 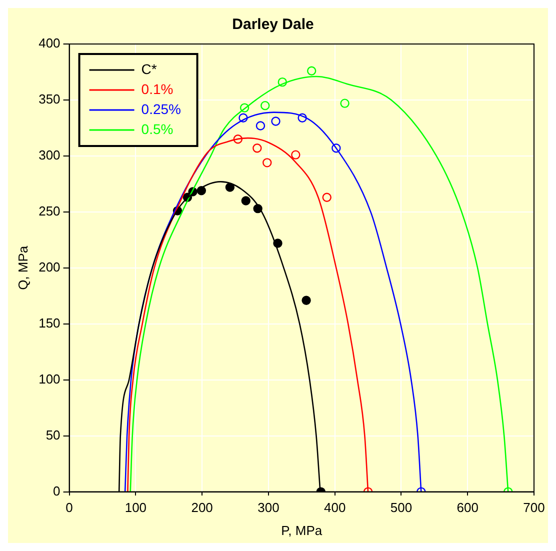 I want to click on x-tick-label: 600, so click(x=467, y=508).